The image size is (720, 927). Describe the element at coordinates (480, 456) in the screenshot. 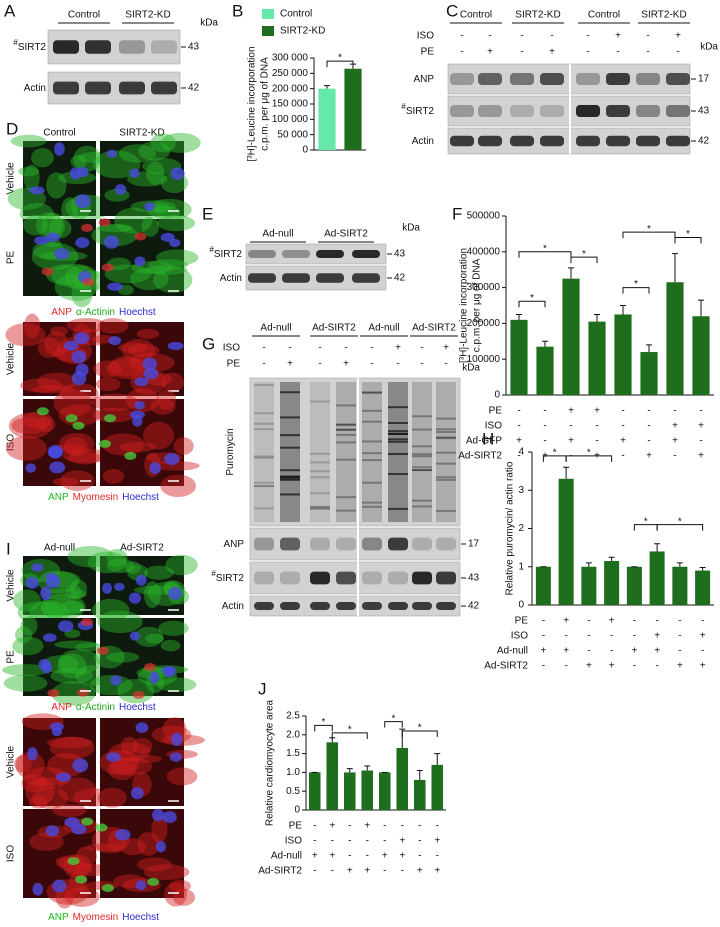

I see `condition-label: Ad-SIRT2` at that location.